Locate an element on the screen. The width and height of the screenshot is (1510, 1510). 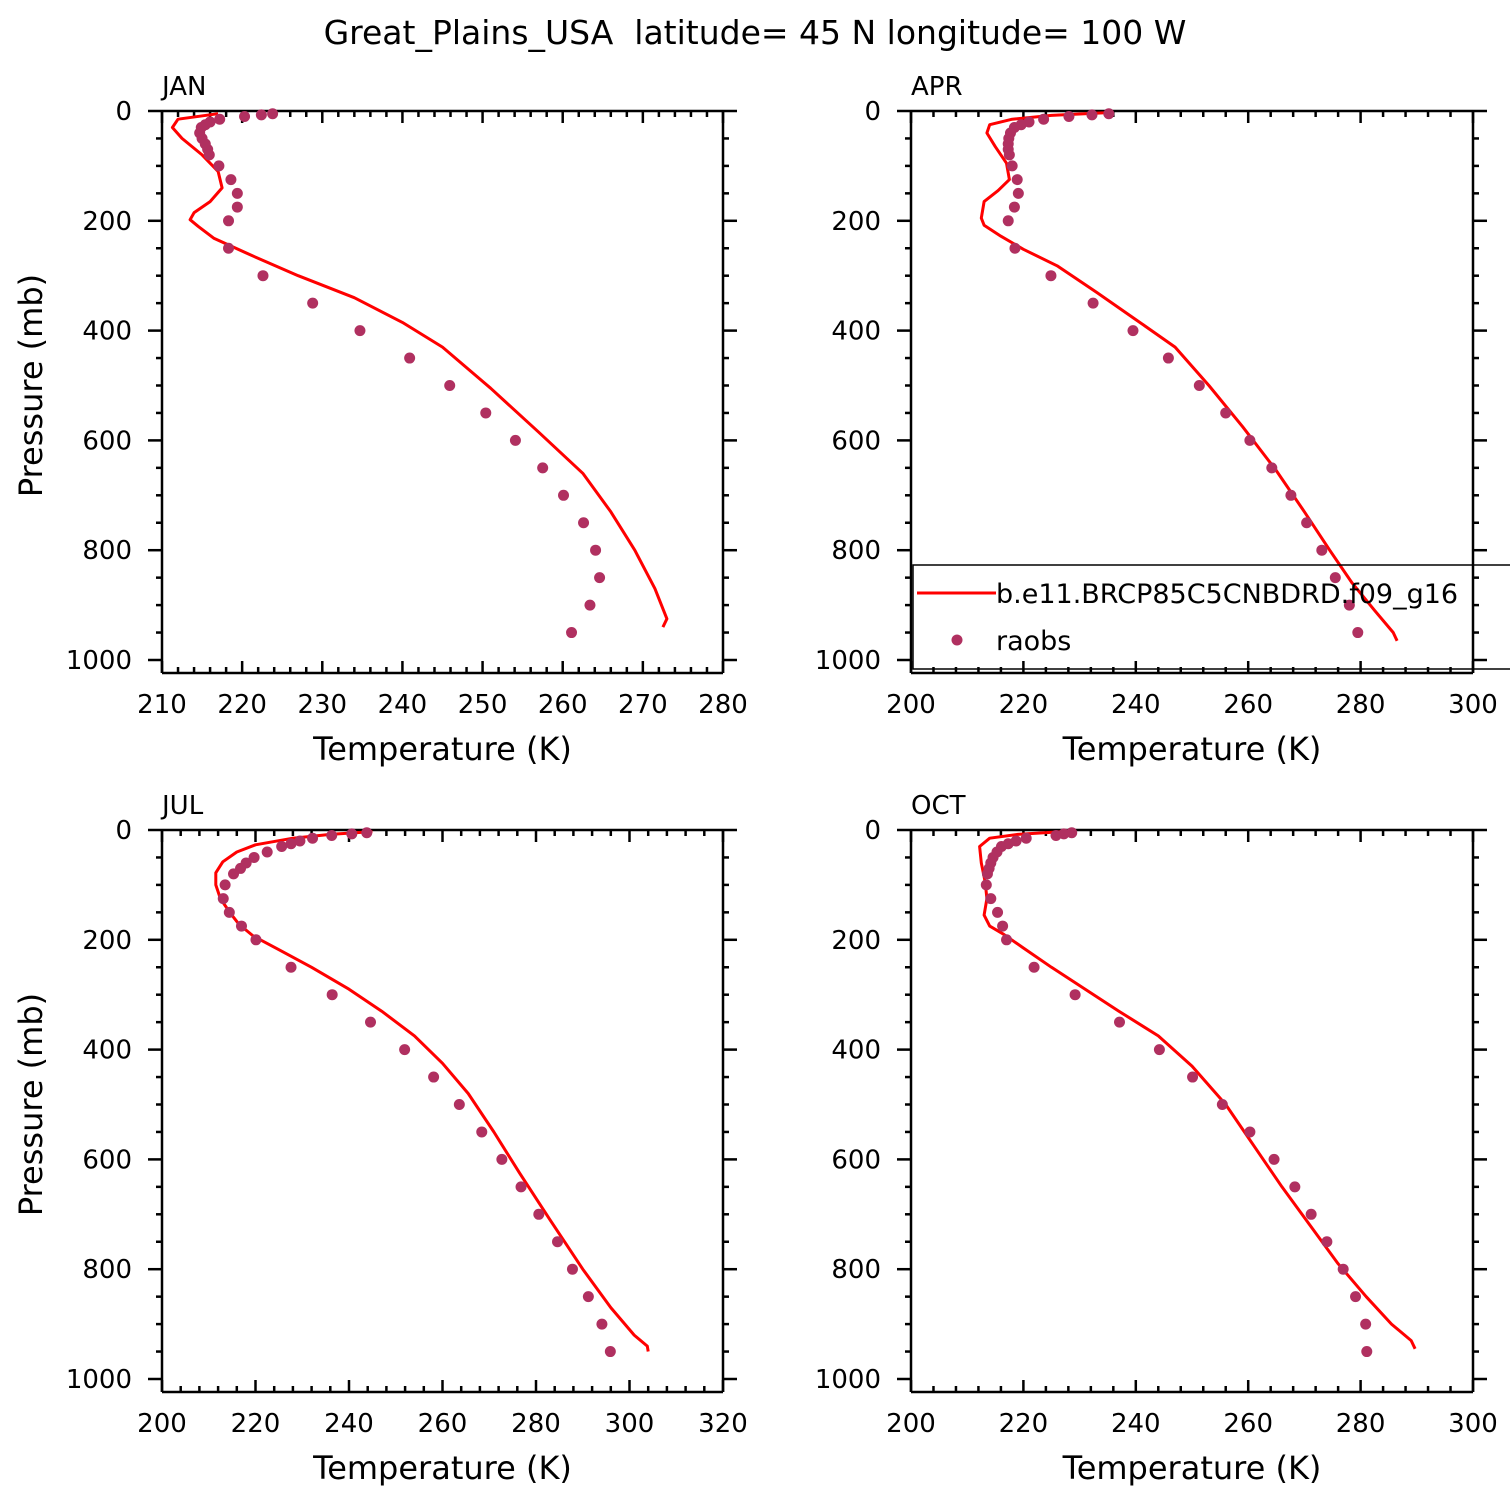
y-tick-label: 200 is located at coordinates (856, 941).